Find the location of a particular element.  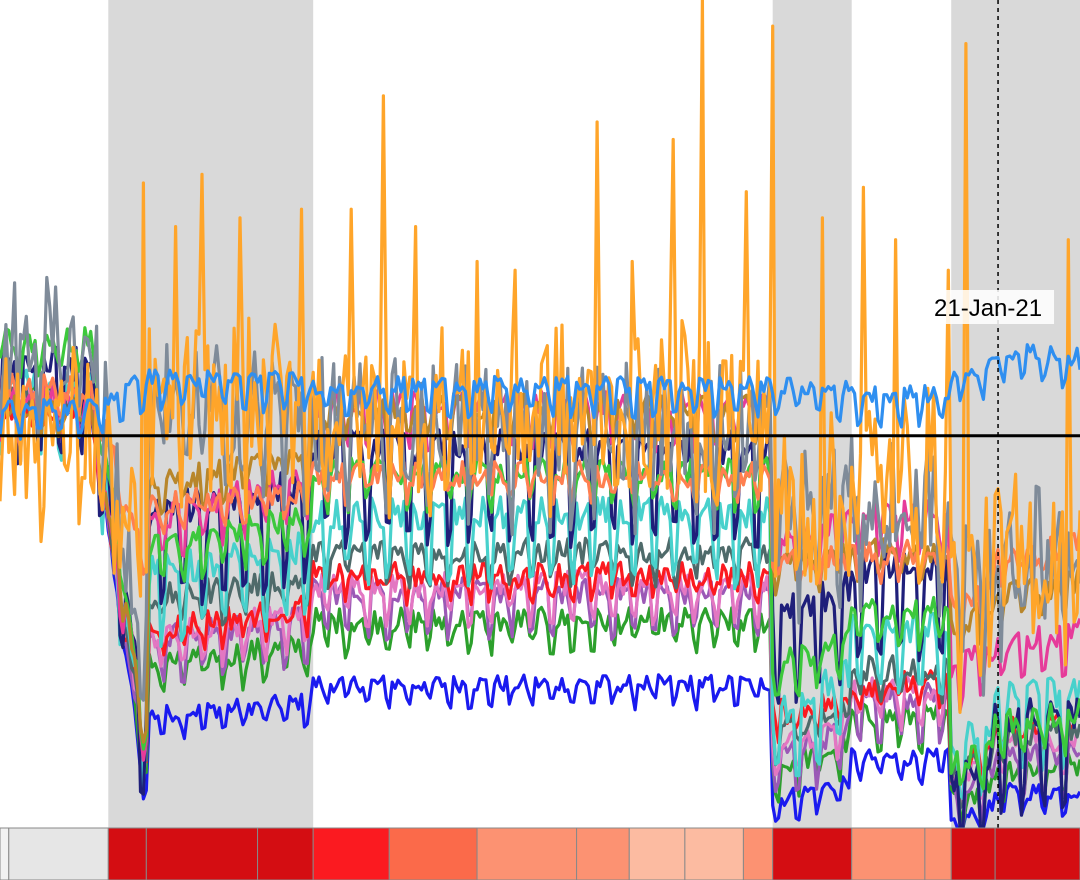

annotation-label-background is located at coordinates (988, 307).